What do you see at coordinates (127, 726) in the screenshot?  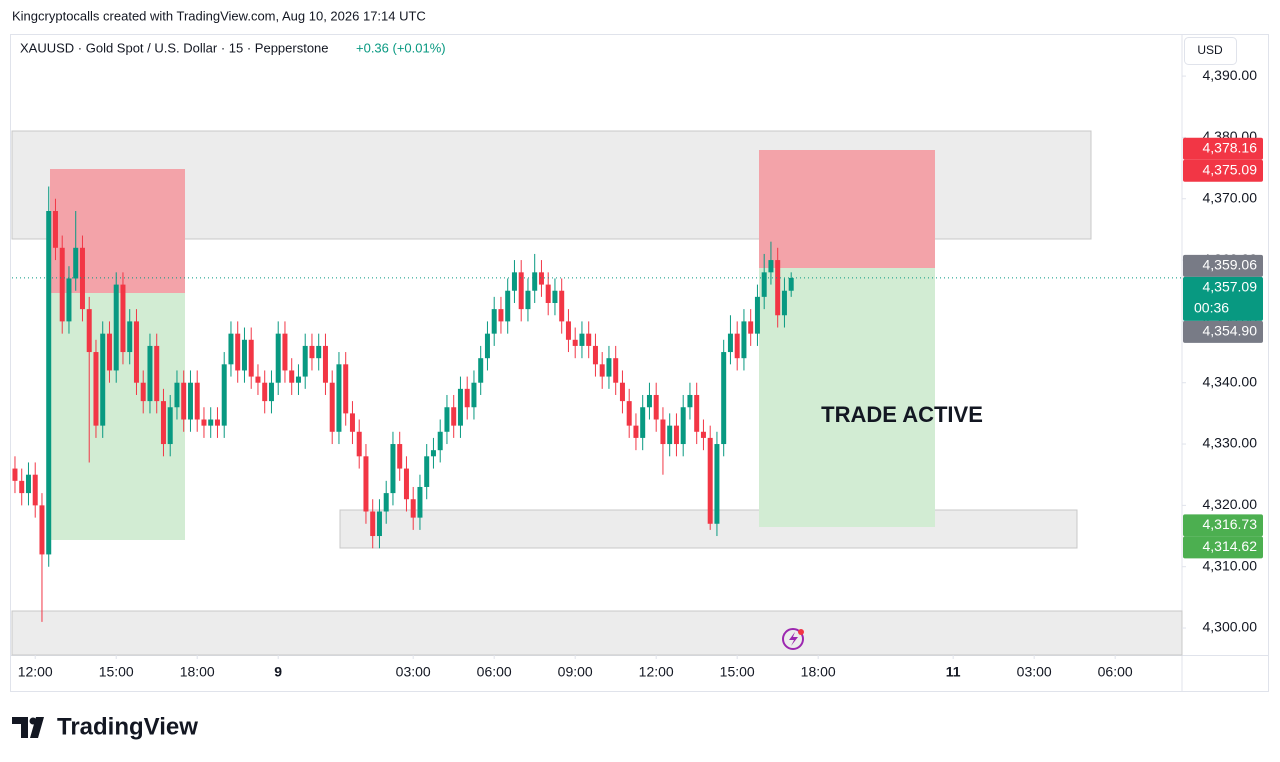 I see `brand: TradingView` at bounding box center [127, 726].